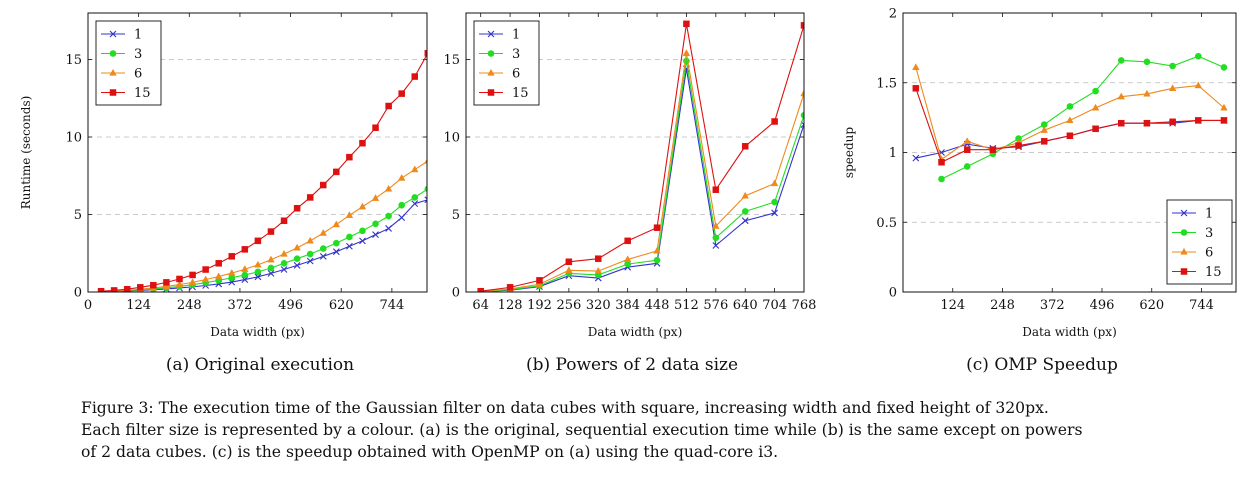 The width and height of the screenshot is (1253, 483). Describe the element at coordinates (539, 305) in the screenshot. I see `x-tick-label-2: 192` at that location.